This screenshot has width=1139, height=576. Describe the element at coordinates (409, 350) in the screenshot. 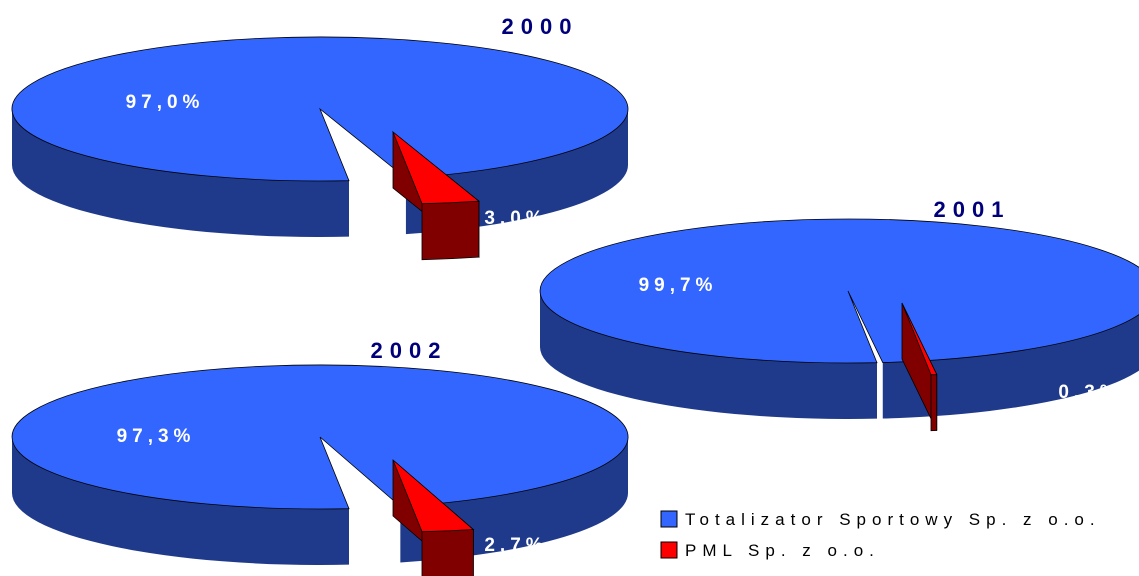

I see `pie-title-2002: 2002` at that location.